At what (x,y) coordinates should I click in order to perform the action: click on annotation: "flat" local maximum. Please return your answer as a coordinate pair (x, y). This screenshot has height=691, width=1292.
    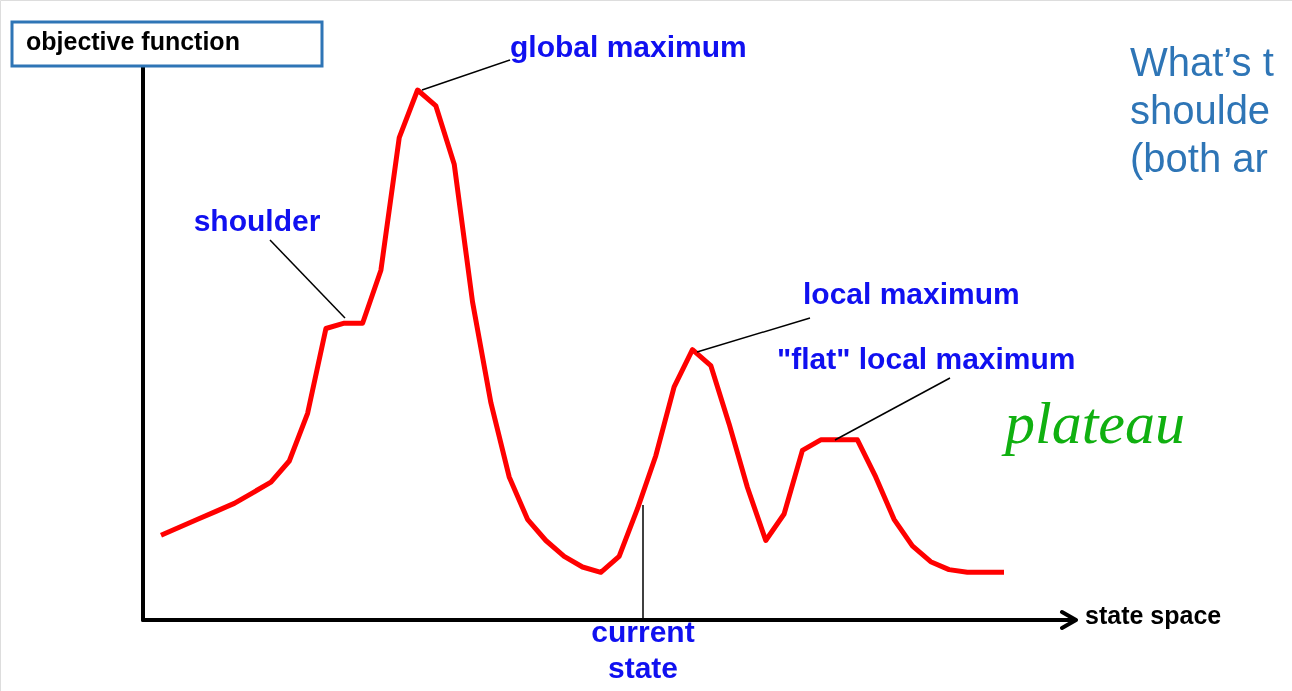
    Looking at the image, I should click on (926, 358).